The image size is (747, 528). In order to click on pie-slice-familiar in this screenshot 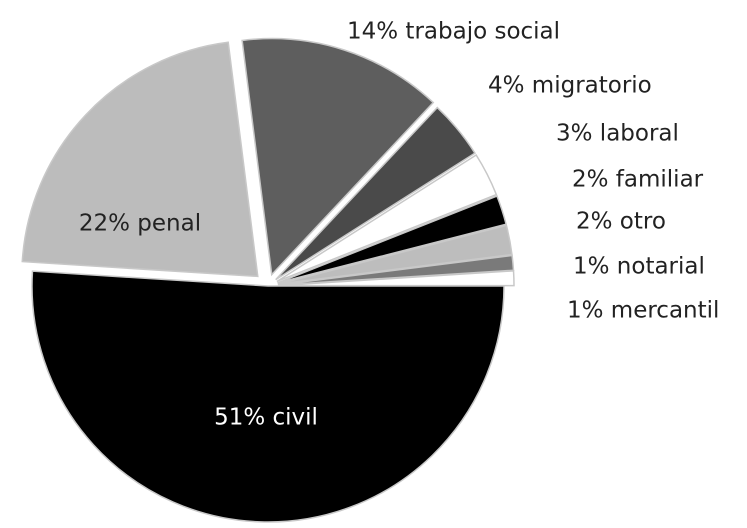, I will do `click(392, 239)`.